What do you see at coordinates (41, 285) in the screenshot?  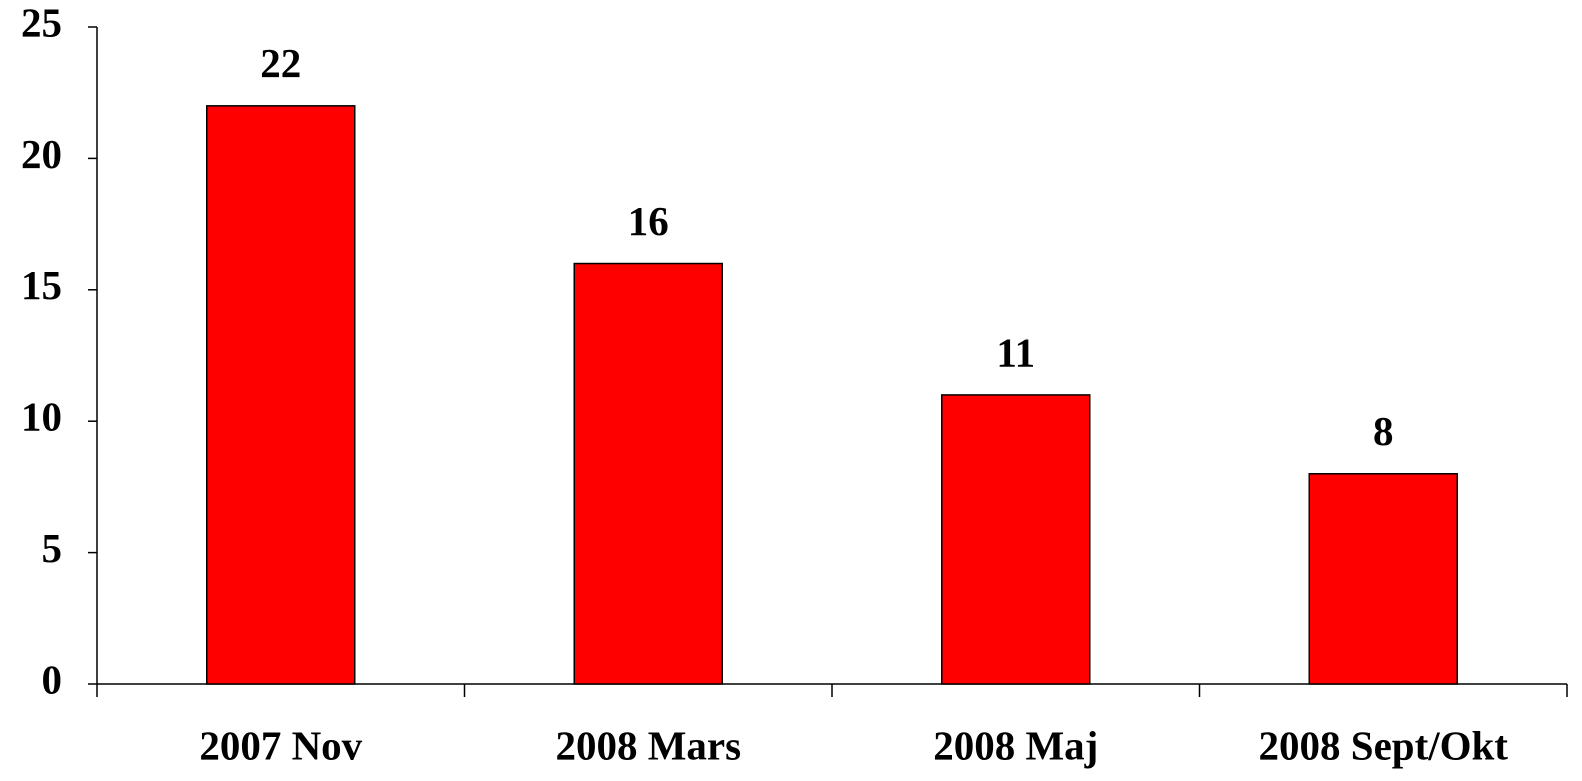 I see `y-tick-label: 15` at bounding box center [41, 285].